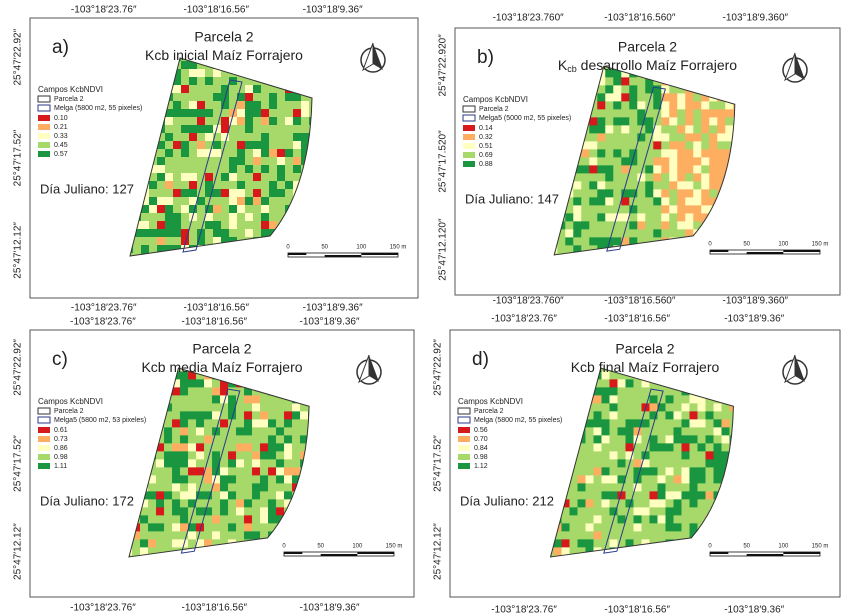  What do you see at coordinates (486, 137) in the screenshot?
I see `legend-value: 0.32` at bounding box center [486, 137].